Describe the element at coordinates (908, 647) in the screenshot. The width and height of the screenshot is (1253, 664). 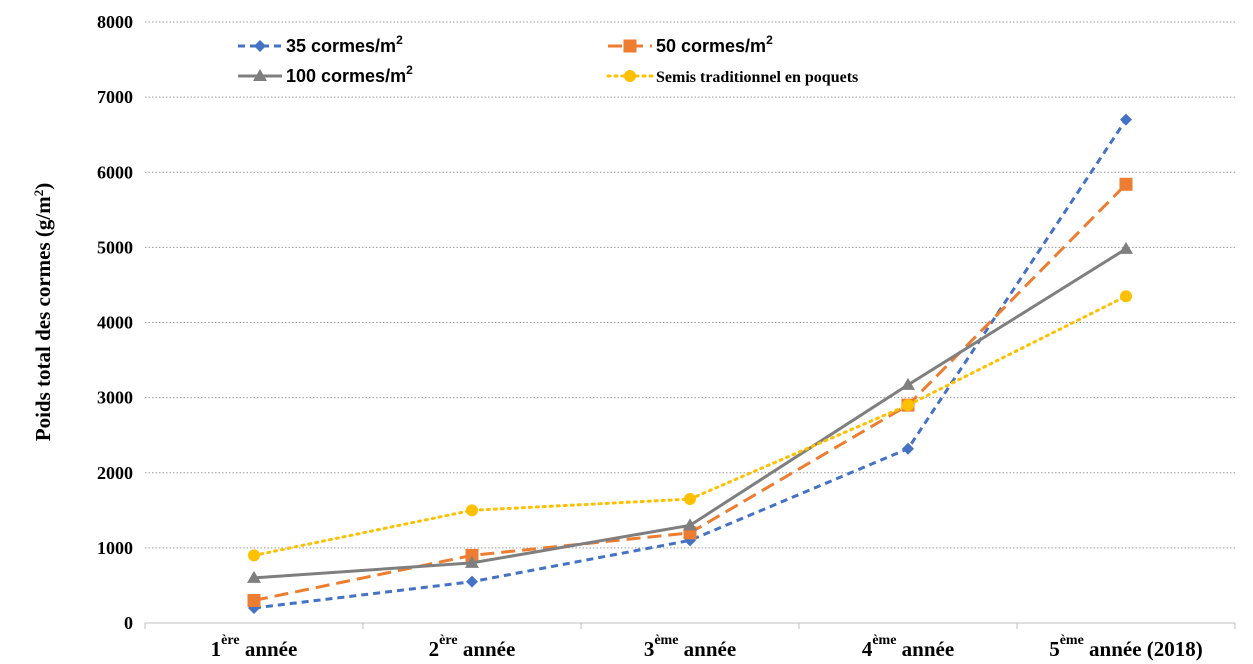
I see `x-tick-label: 4ème année` at that location.